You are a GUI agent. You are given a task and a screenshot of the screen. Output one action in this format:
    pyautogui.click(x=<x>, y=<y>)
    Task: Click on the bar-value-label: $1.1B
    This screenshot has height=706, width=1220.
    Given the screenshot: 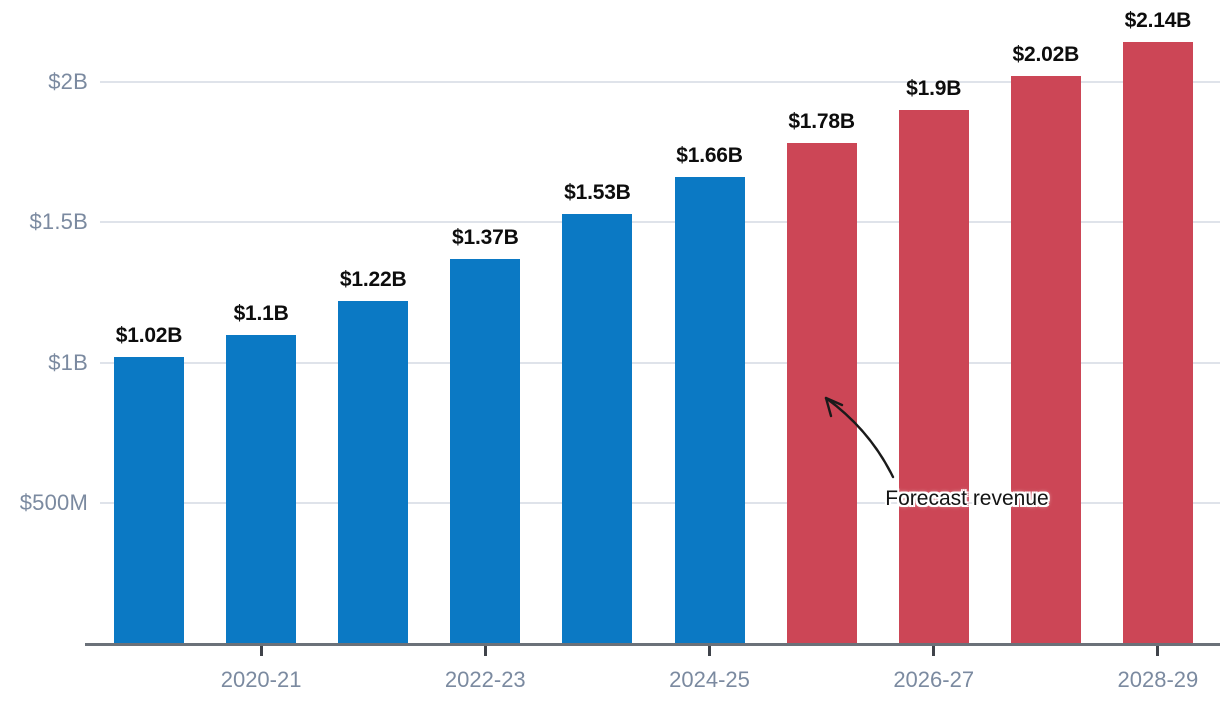 What is the action you would take?
    pyautogui.click(x=261, y=313)
    